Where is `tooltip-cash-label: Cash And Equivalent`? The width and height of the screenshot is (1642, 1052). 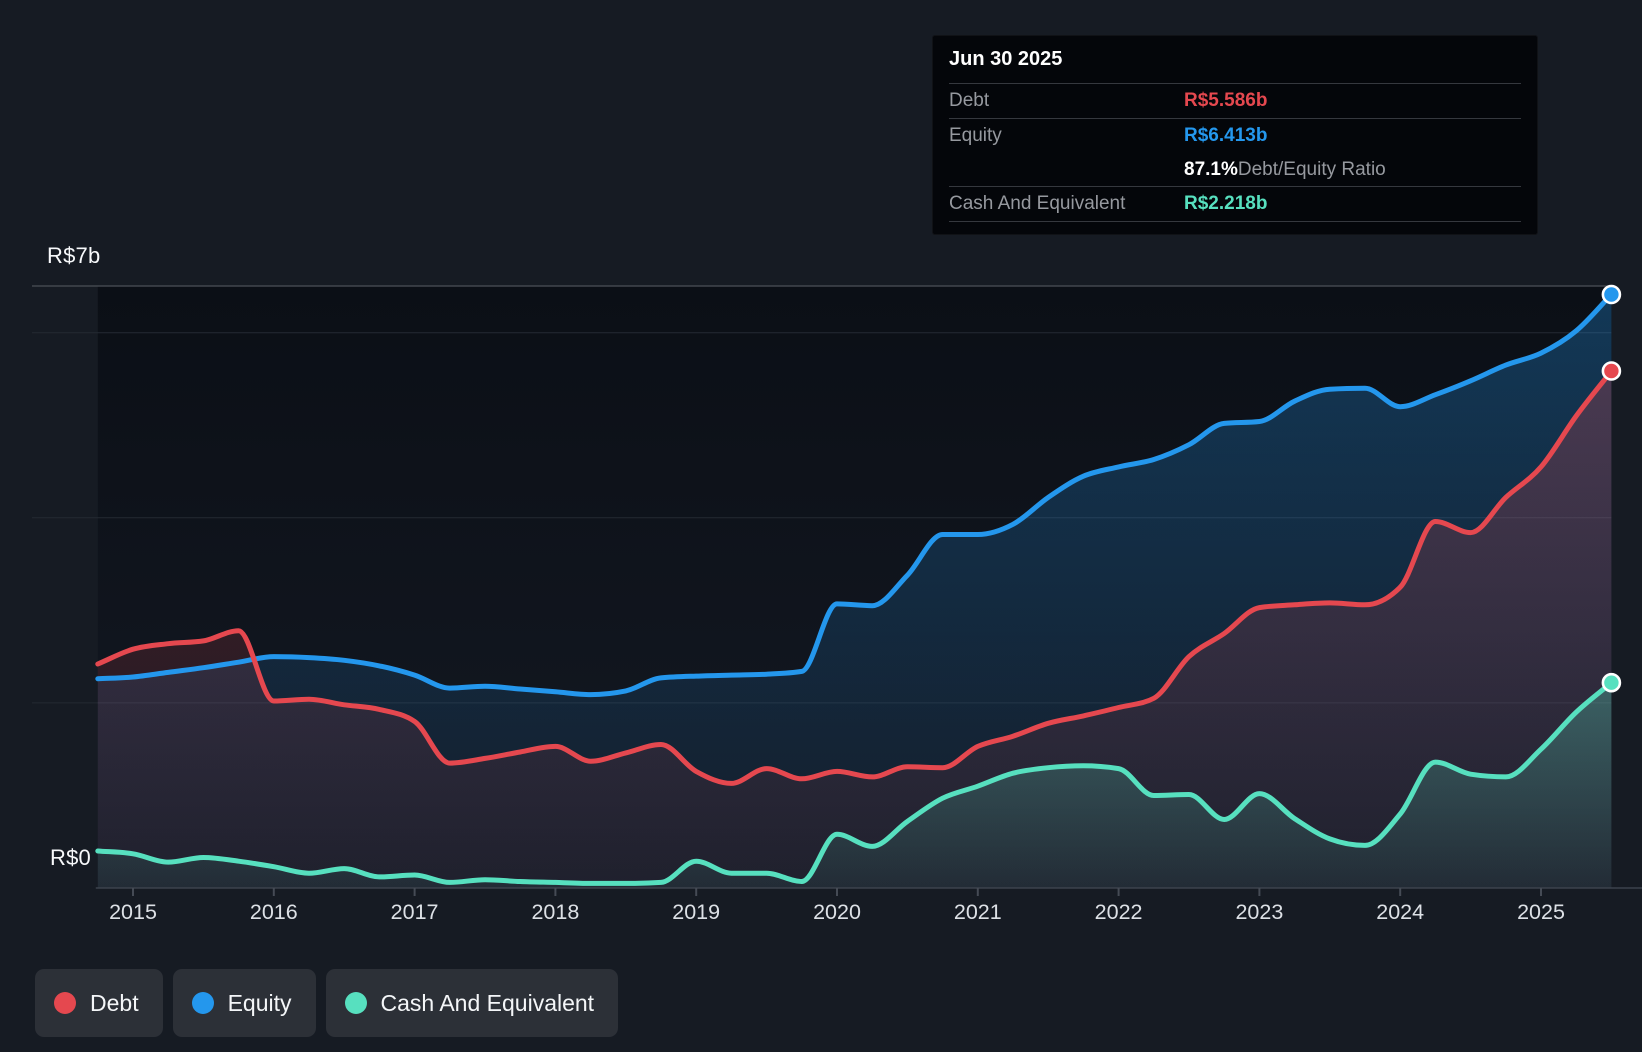
tooltip-cash-label: Cash And Equivalent is located at coordinates (1037, 203).